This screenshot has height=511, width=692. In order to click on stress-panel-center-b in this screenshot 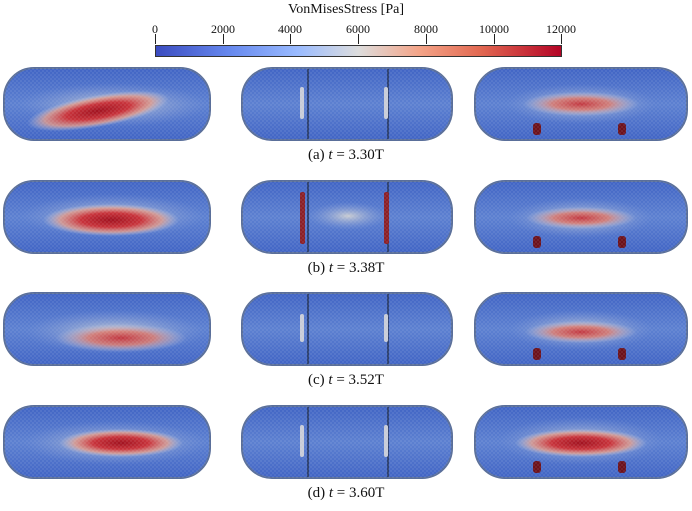, I will do `click(347, 217)`.